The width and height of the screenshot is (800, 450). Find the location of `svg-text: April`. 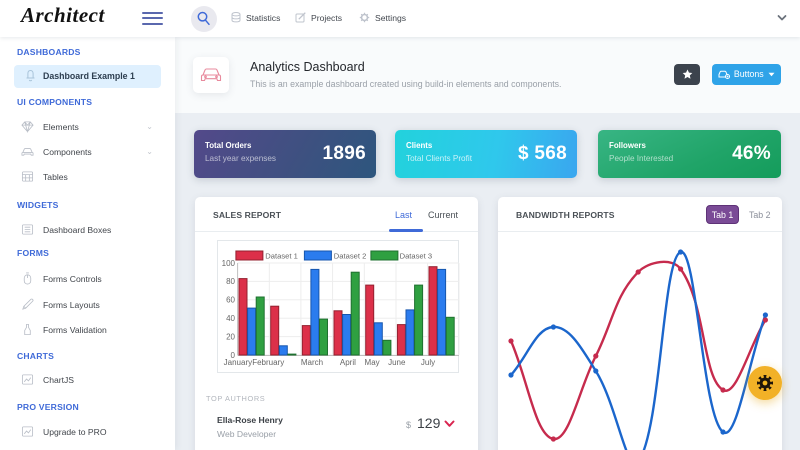

svg-text: April is located at coordinates (348, 362).